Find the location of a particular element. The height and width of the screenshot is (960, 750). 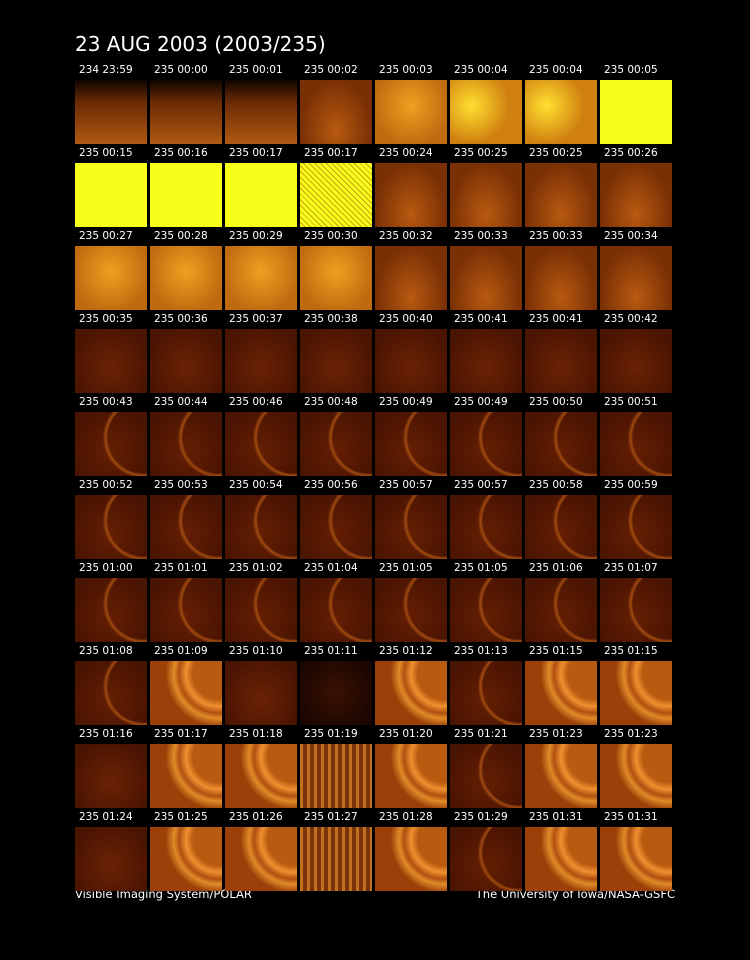

tile-label: 234 23:59 is located at coordinates (106, 70).